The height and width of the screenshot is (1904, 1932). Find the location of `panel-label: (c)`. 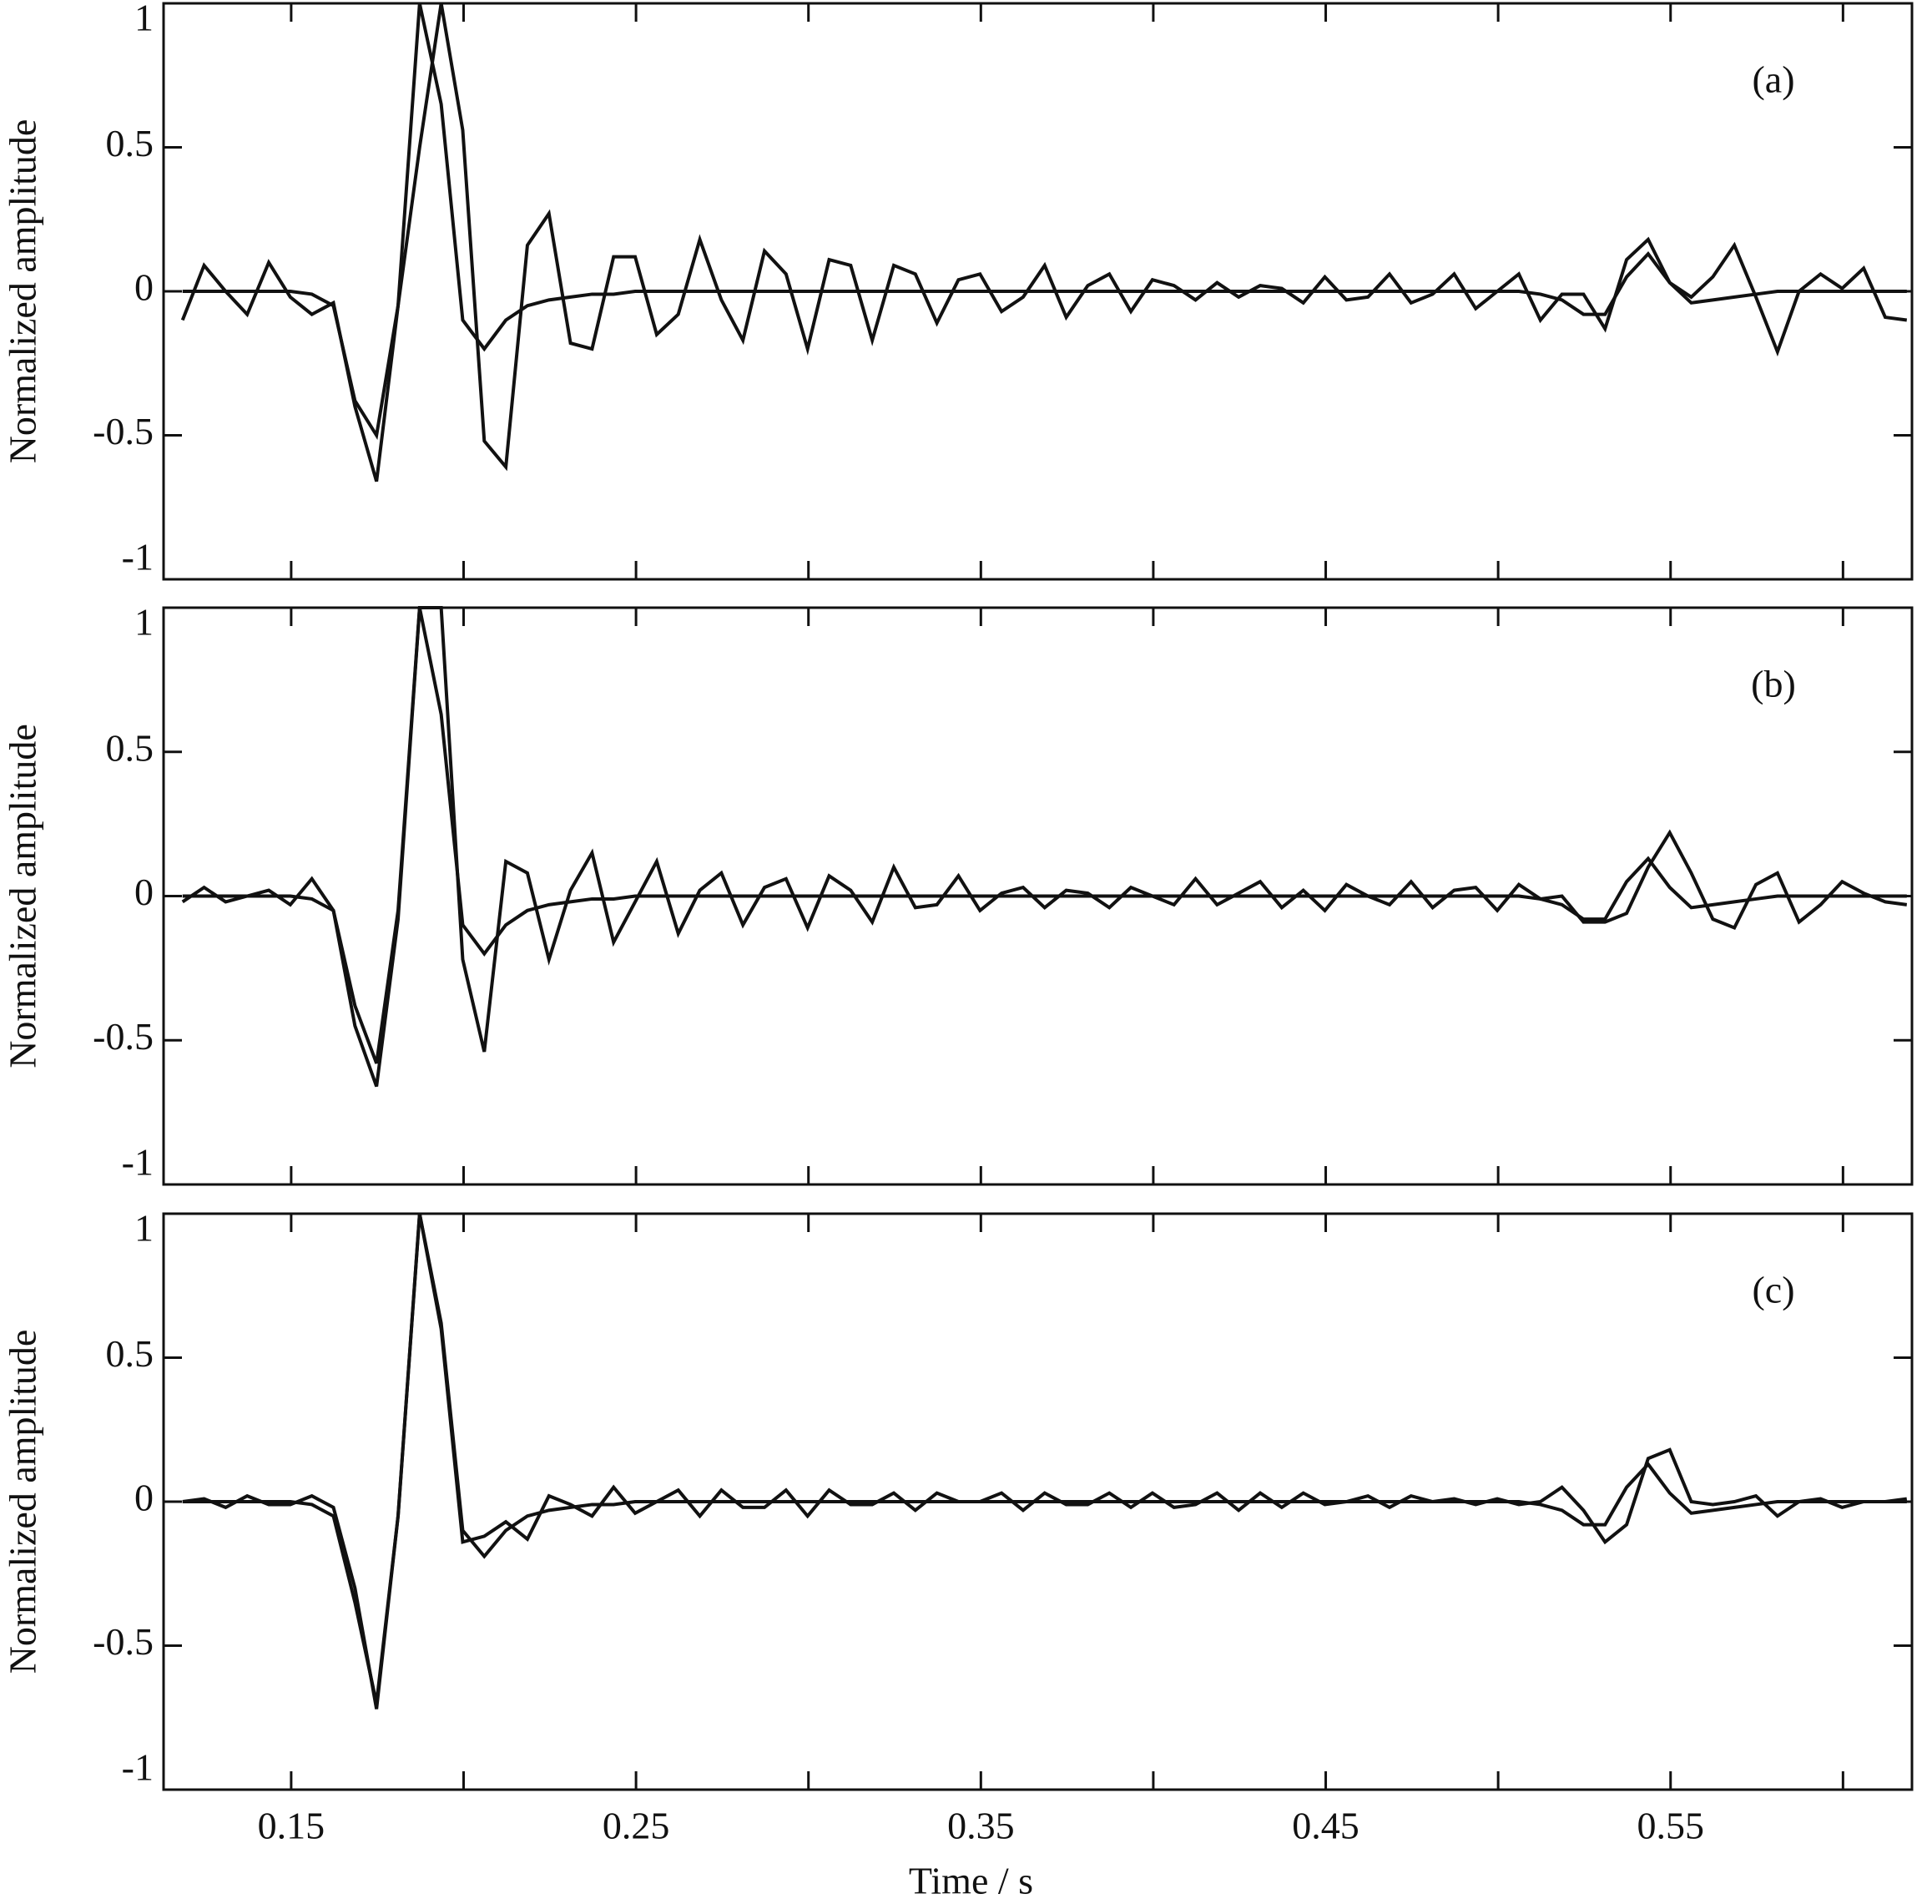

panel-label: (c) is located at coordinates (1773, 1290).